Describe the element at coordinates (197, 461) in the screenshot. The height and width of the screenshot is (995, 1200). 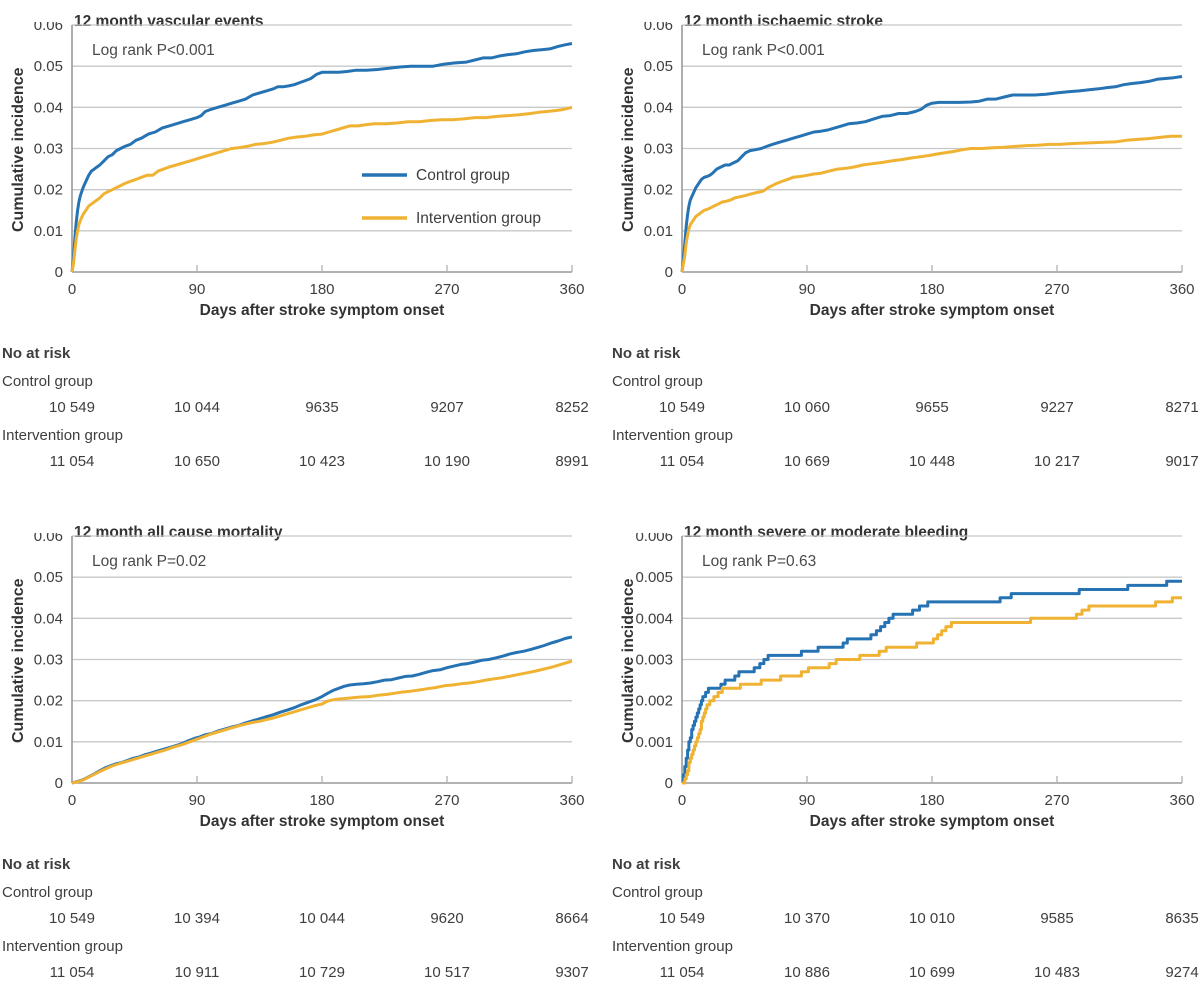
I see `risk-count: 10 650` at that location.